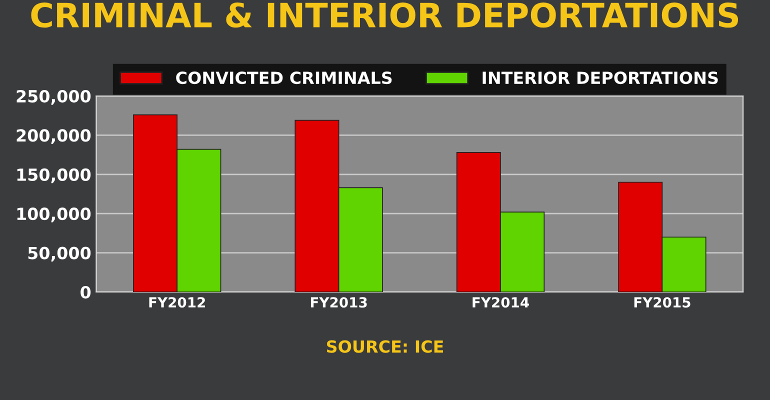  Describe the element at coordinates (177, 302) in the screenshot. I see `x-tick-label: FY2012` at that location.